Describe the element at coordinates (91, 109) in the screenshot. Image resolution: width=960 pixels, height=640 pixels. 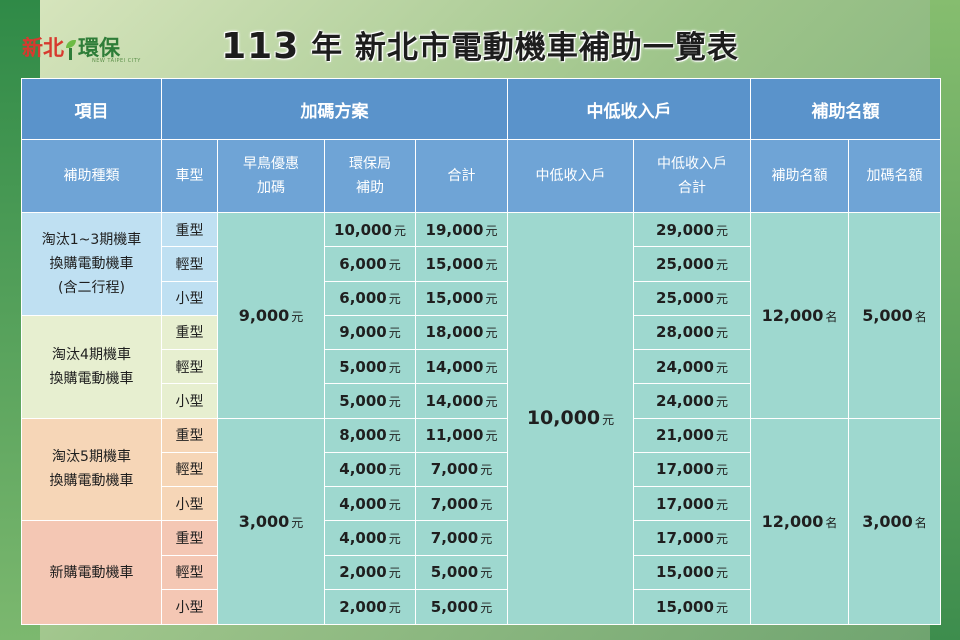
I see `header-item: 項目` at that location.